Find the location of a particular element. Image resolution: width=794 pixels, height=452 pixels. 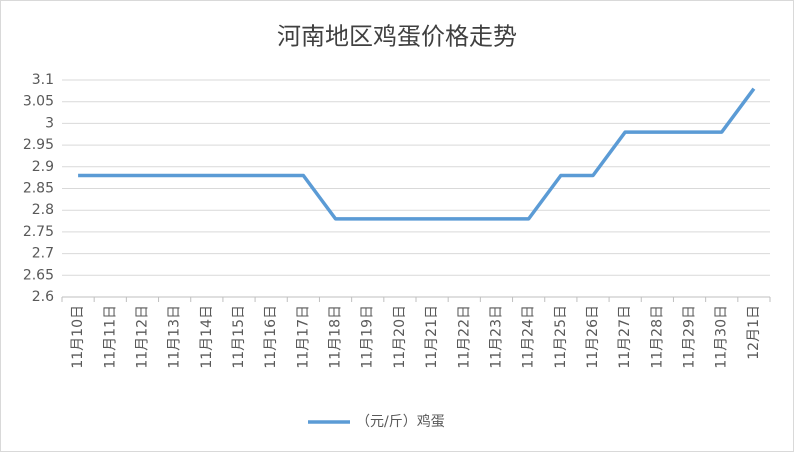

x-tick-label: 11月29日 is located at coordinates (690, 337).